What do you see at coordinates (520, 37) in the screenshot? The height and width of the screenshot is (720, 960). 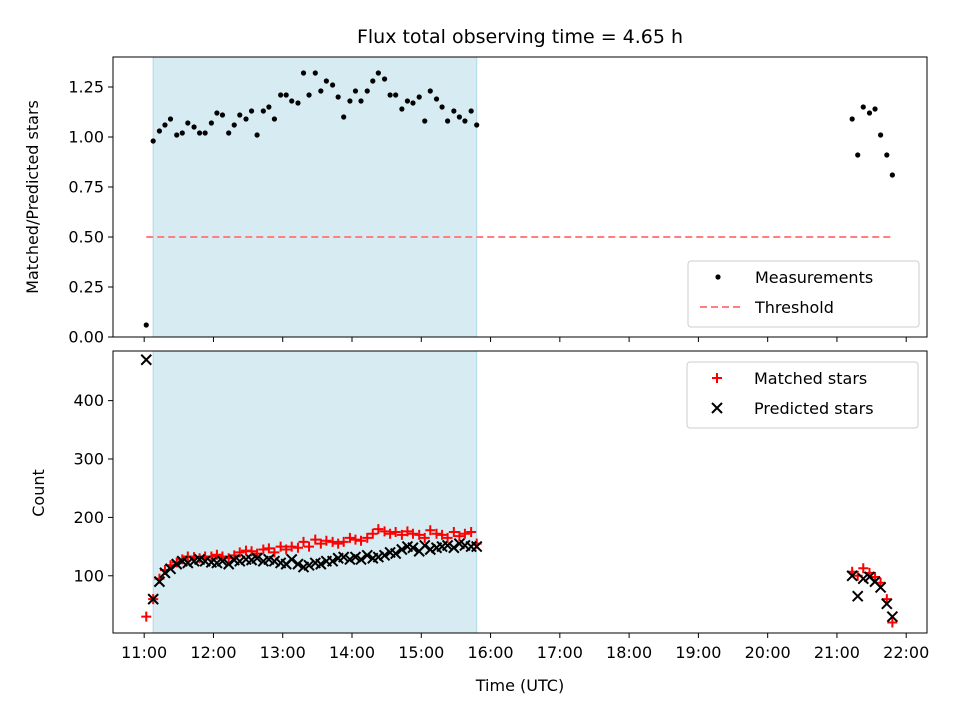 I see `chart-title: Flux total observing time = 4.65 h` at bounding box center [520, 37].